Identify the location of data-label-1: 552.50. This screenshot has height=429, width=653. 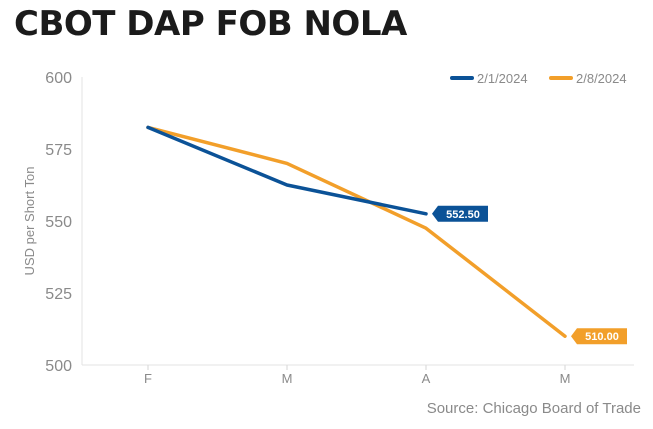
(460, 213).